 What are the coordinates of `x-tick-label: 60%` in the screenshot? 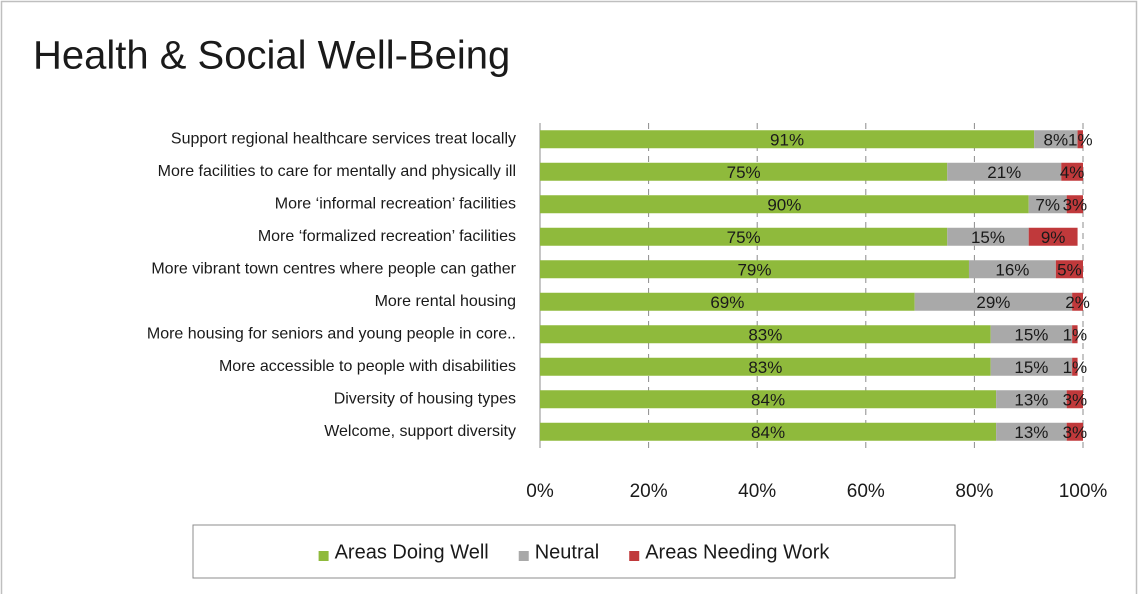 It's located at (866, 491).